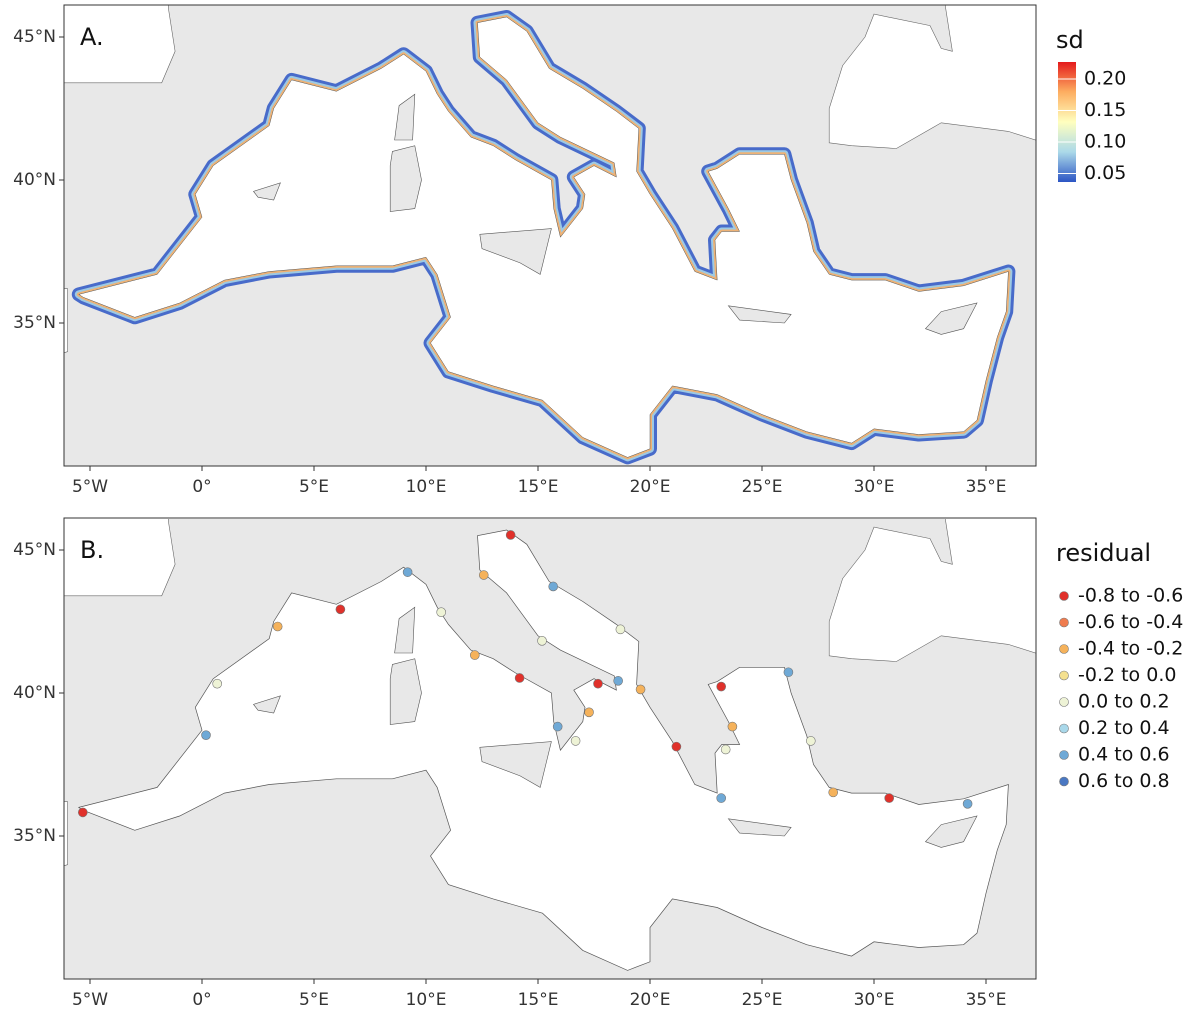 The height and width of the screenshot is (1015, 1200). What do you see at coordinates (1130, 596) in the screenshot?
I see `legend-label: -0.8 to -0.6` at bounding box center [1130, 596].